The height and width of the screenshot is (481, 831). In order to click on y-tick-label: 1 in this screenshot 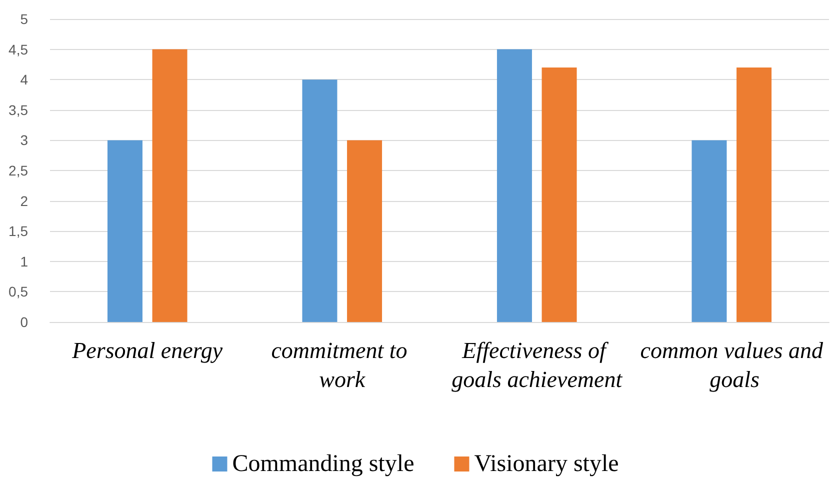, I will do `click(24, 261)`.